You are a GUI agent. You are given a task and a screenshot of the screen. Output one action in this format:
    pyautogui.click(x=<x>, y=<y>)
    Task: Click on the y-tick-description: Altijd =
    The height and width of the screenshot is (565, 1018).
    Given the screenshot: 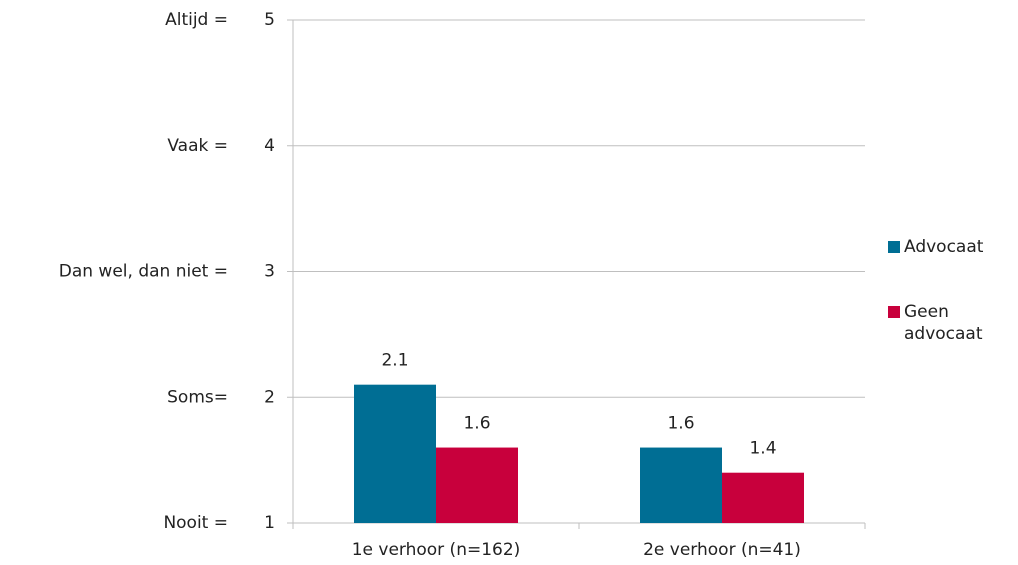 What is the action you would take?
    pyautogui.click(x=196, y=20)
    